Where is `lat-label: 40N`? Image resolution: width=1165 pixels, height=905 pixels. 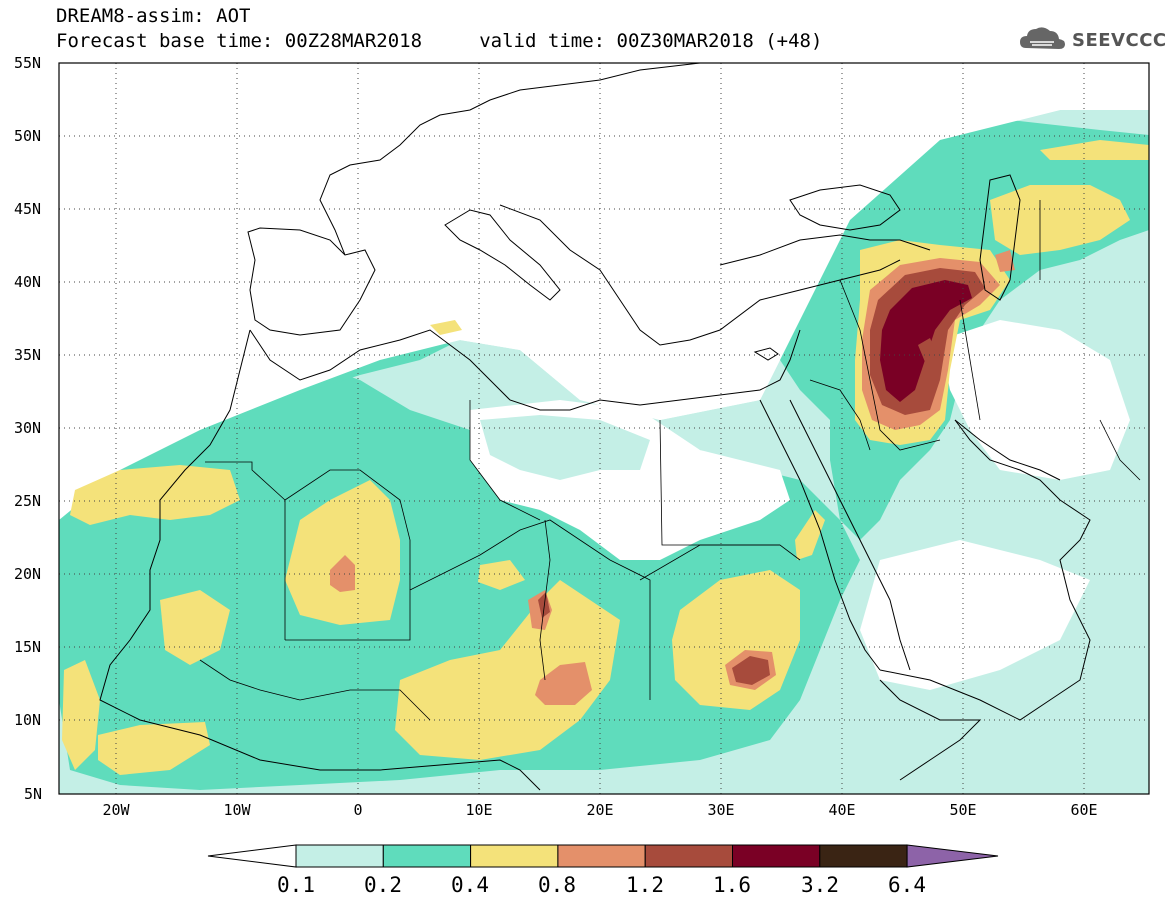
lat-label: 40N is located at coordinates (27, 282).